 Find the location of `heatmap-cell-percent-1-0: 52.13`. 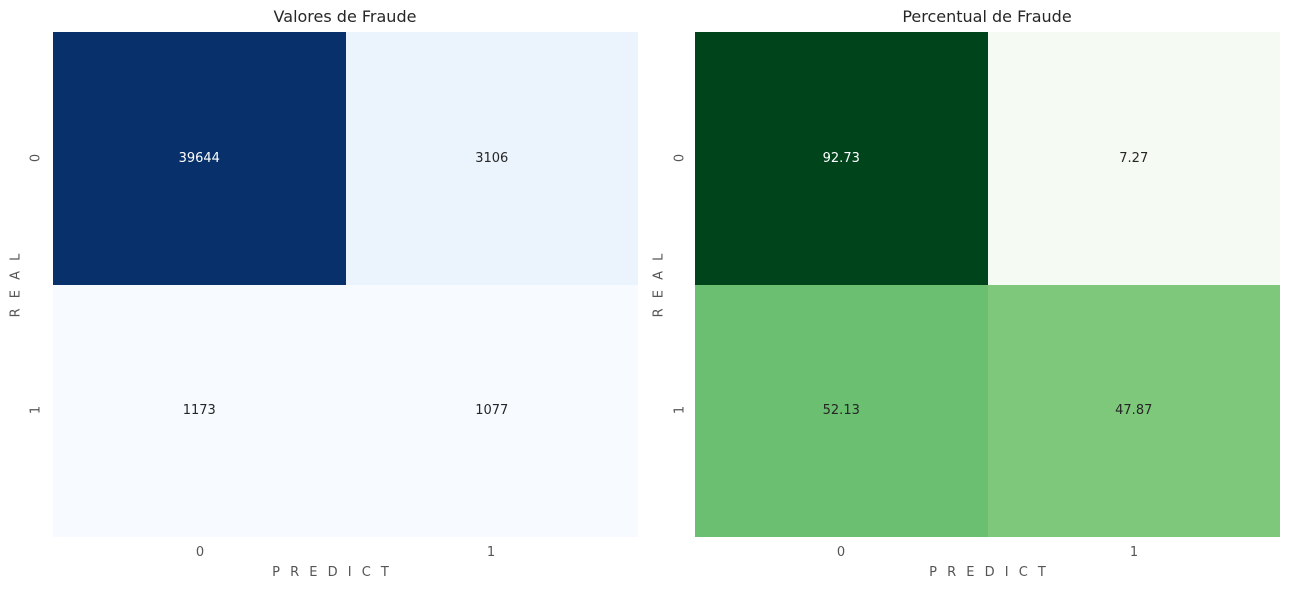

heatmap-cell-percent-1-0: 52.13 is located at coordinates (841, 410).